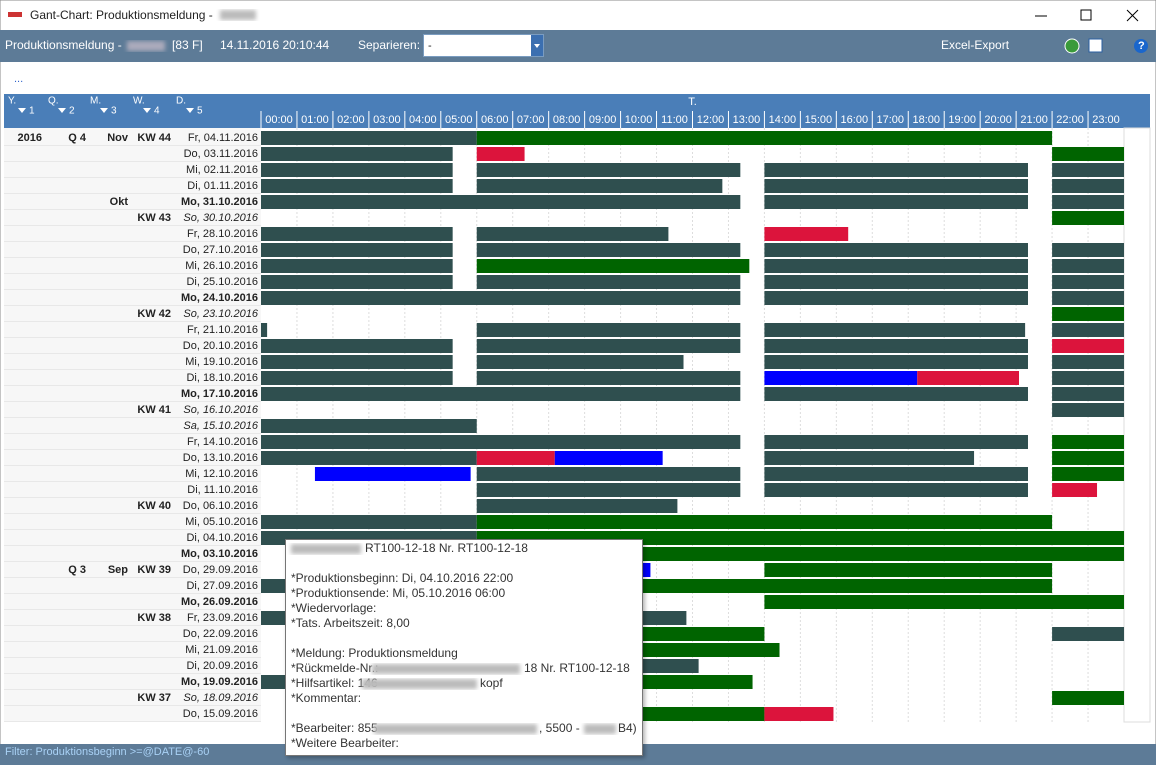 This screenshot has height=765, width=1156. Describe the element at coordinates (221, 218) in the screenshot. I see `date-label: So, 30.10.2016` at that location.